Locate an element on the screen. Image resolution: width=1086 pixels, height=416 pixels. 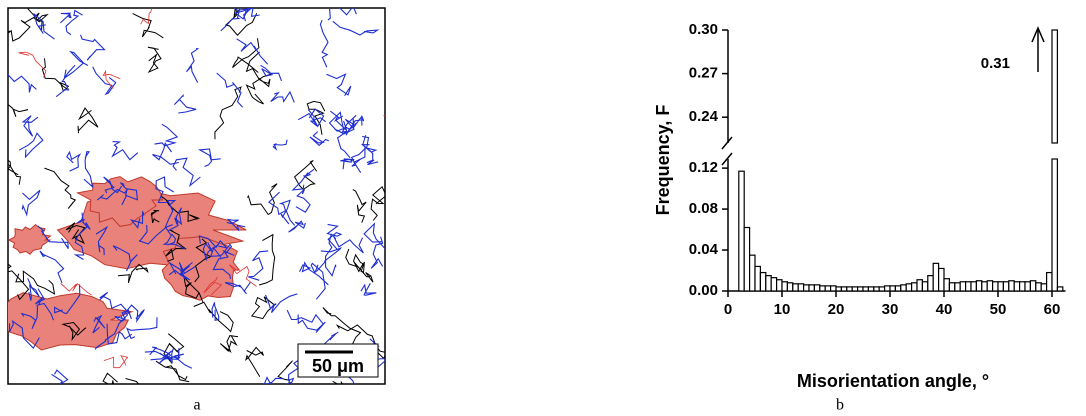
x-tick-label: 10 is located at coordinates (782, 309).